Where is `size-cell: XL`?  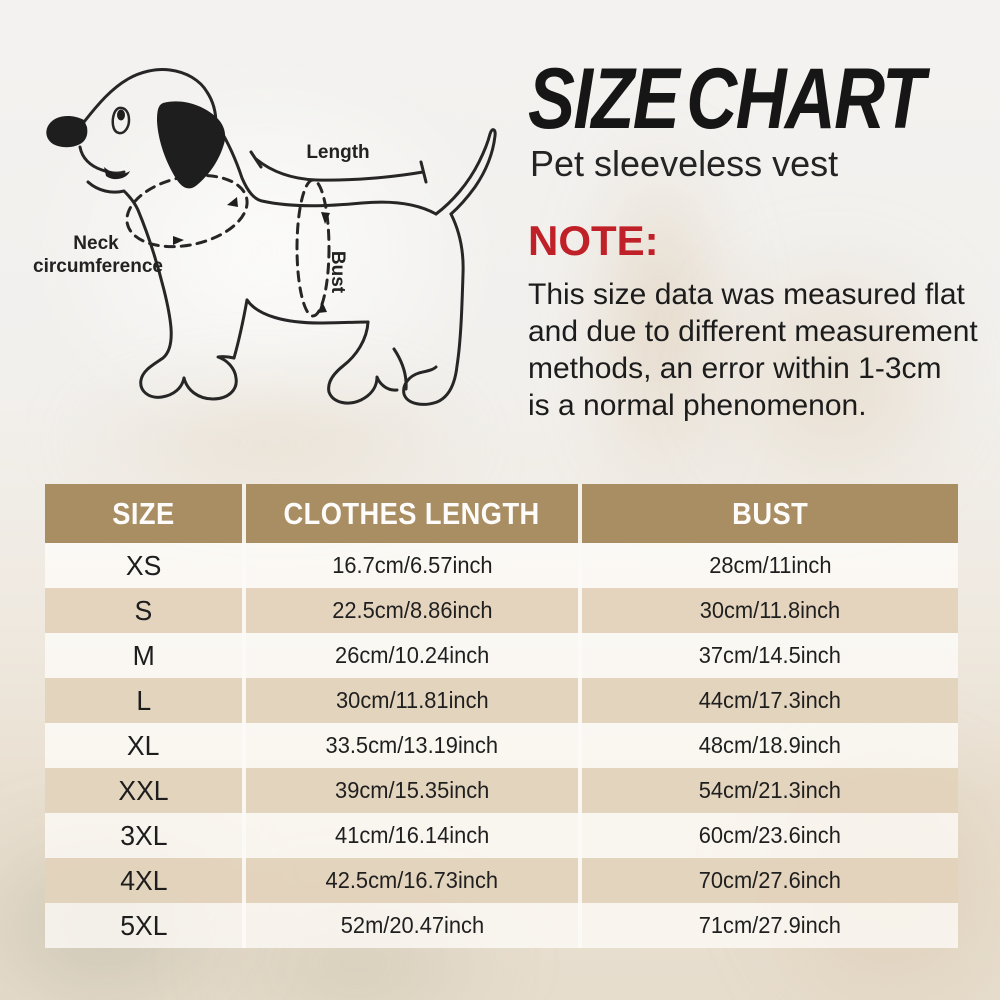 size-cell: XL is located at coordinates (145, 745).